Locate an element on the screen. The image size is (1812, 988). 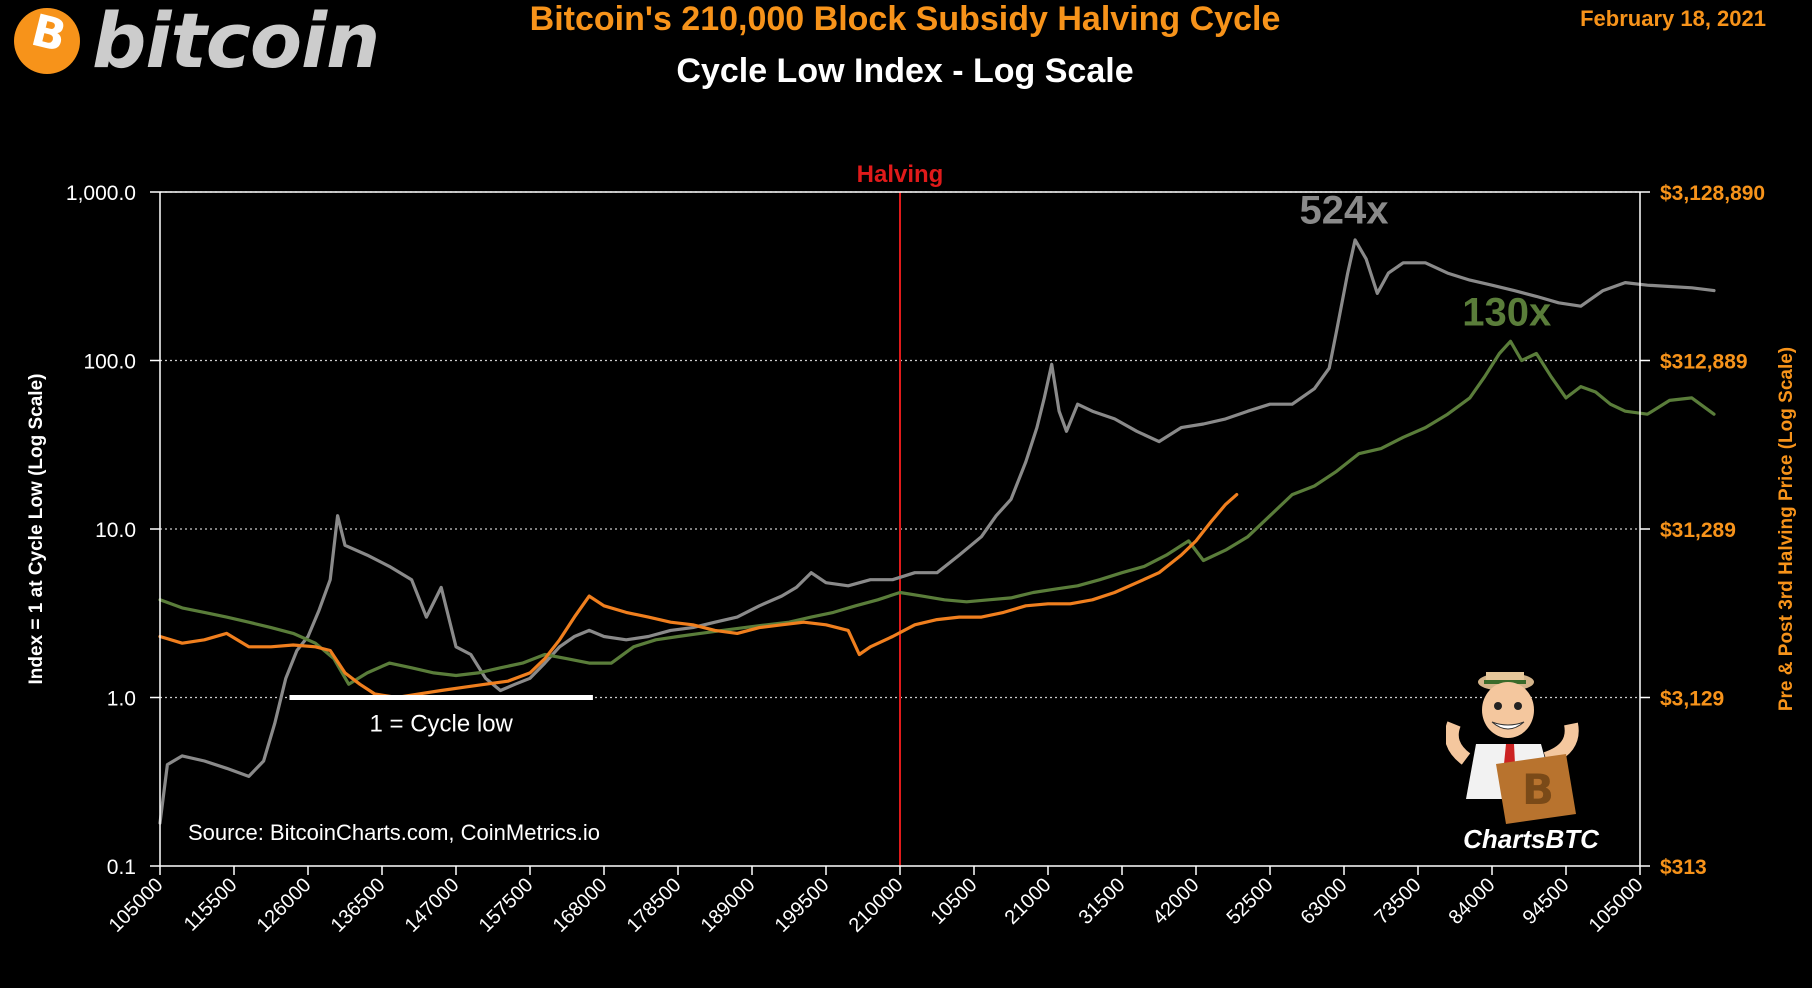
x-tick-label: 63000 is located at coordinates (1324, 901).